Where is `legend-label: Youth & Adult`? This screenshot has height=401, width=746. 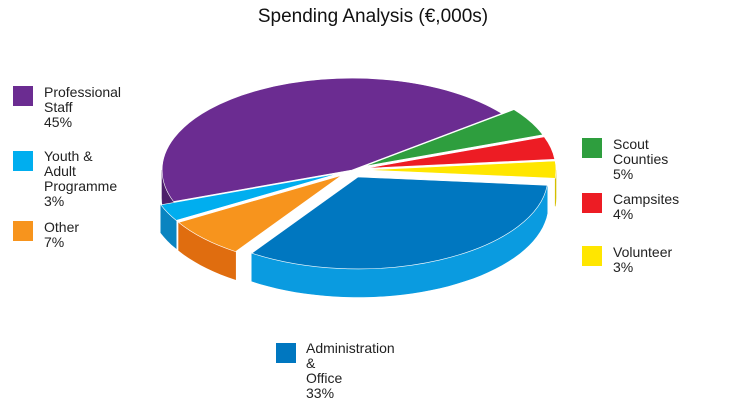
legend-label: Youth & Adult is located at coordinates (68, 163).